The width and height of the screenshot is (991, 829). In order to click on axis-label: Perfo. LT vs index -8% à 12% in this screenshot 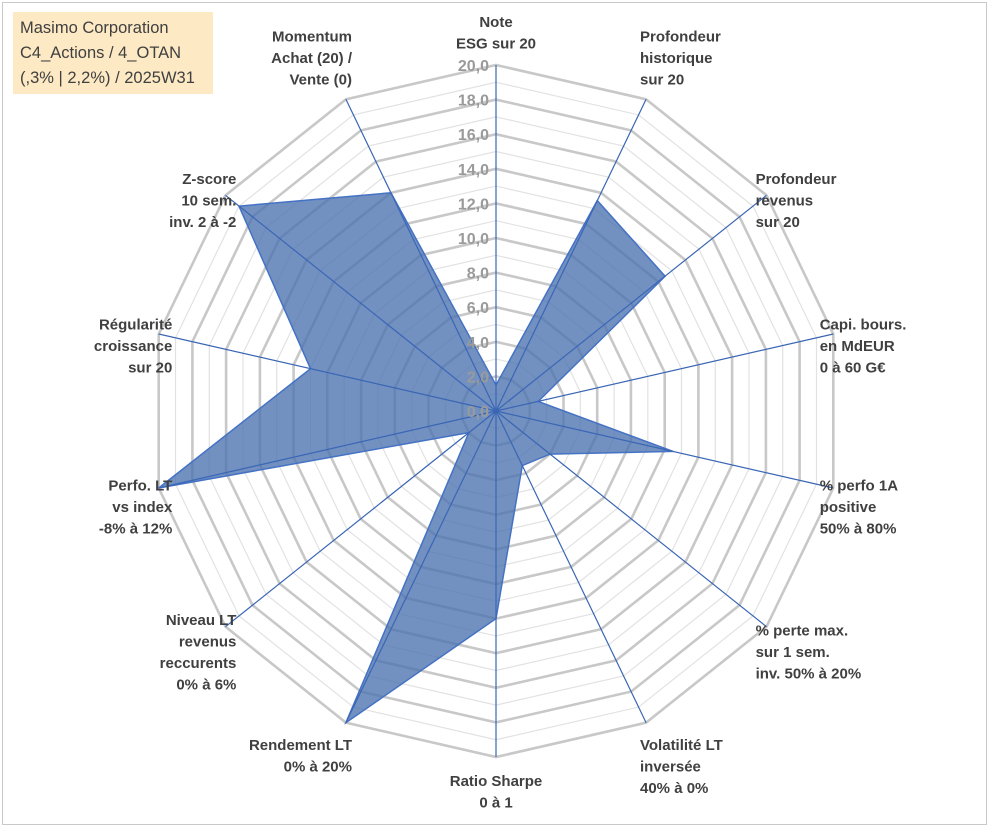, I will do `click(136, 508)`.